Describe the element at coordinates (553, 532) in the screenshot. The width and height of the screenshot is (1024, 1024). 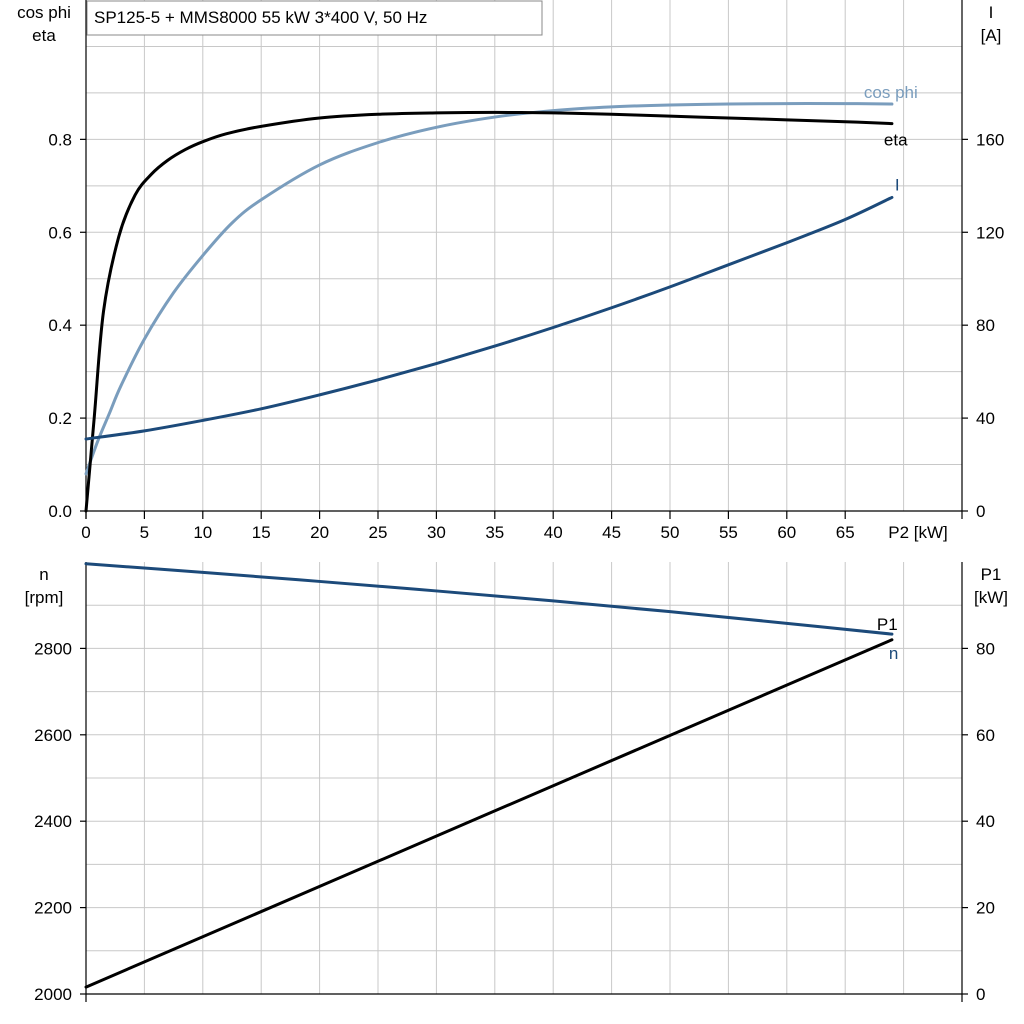
I see `x-tick-label: 40` at that location.